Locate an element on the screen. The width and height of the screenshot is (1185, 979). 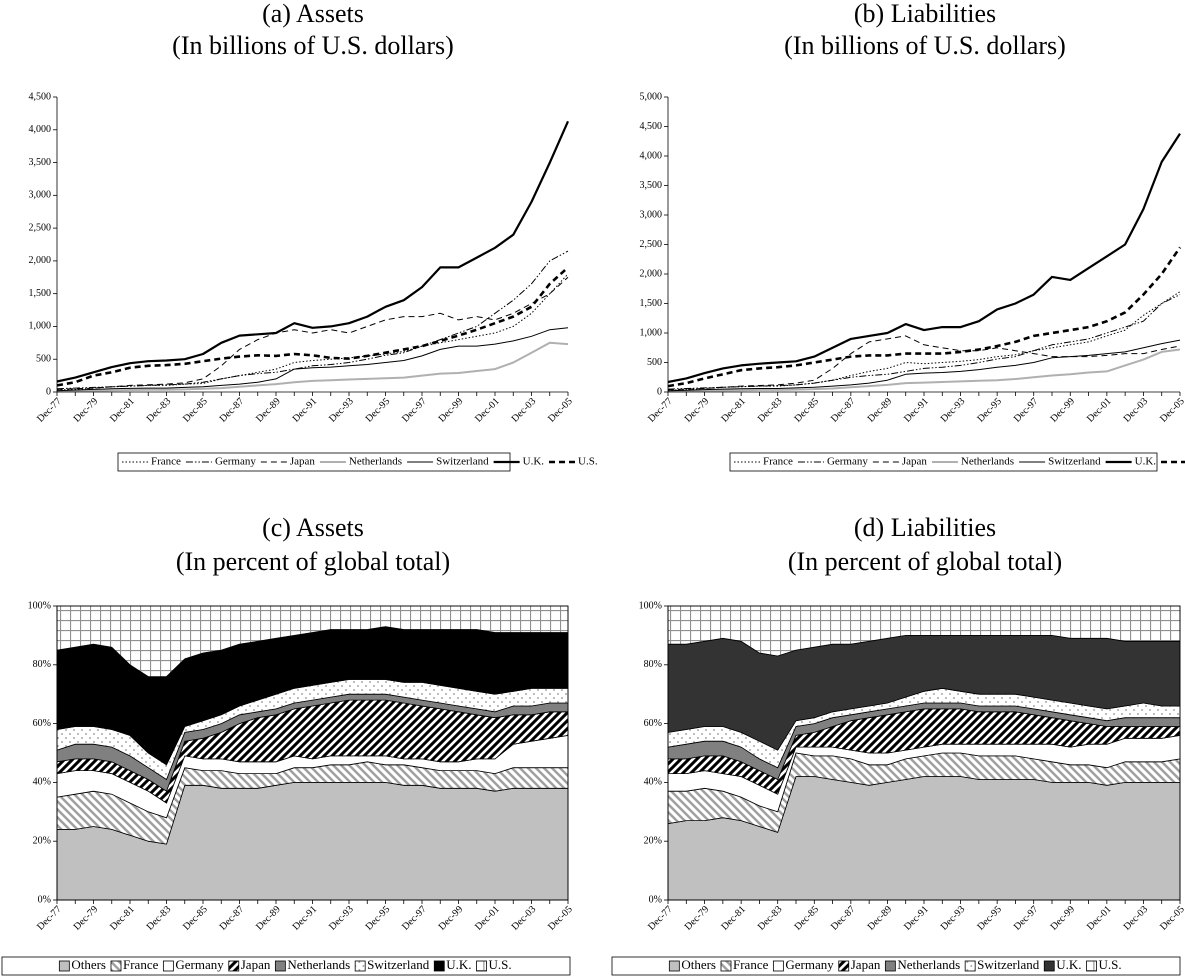
y-tick-label: 3,500 is located at coordinates (40, 162).